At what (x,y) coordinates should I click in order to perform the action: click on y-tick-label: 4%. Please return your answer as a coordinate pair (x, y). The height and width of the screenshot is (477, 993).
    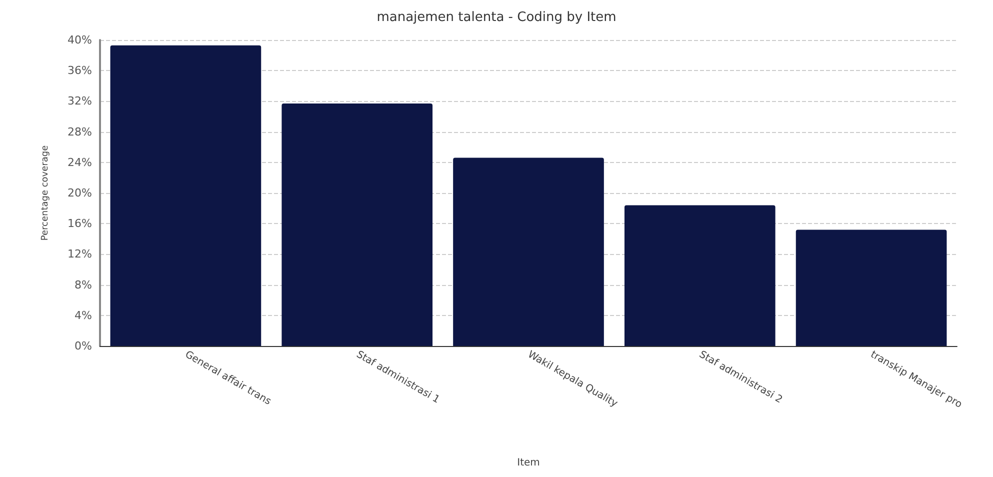
    Looking at the image, I should click on (83, 315).